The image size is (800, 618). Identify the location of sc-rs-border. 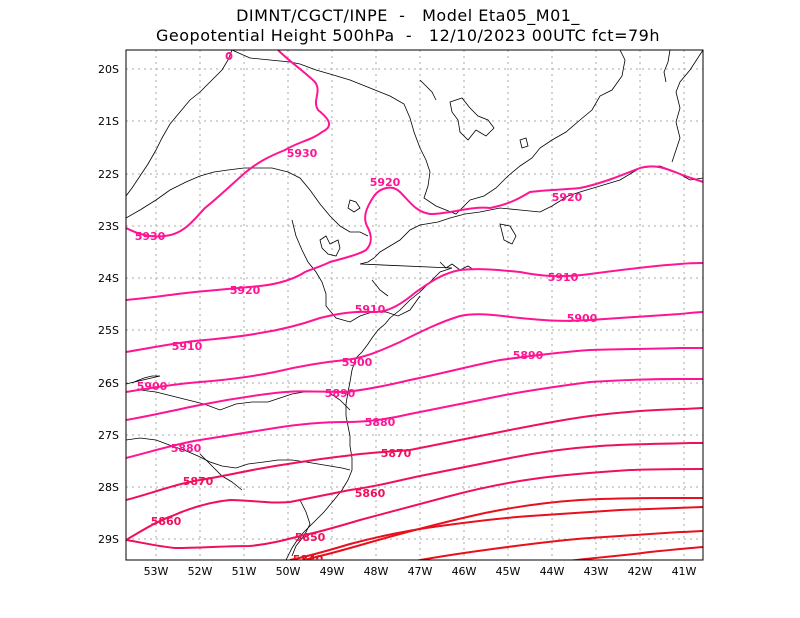
(238, 454).